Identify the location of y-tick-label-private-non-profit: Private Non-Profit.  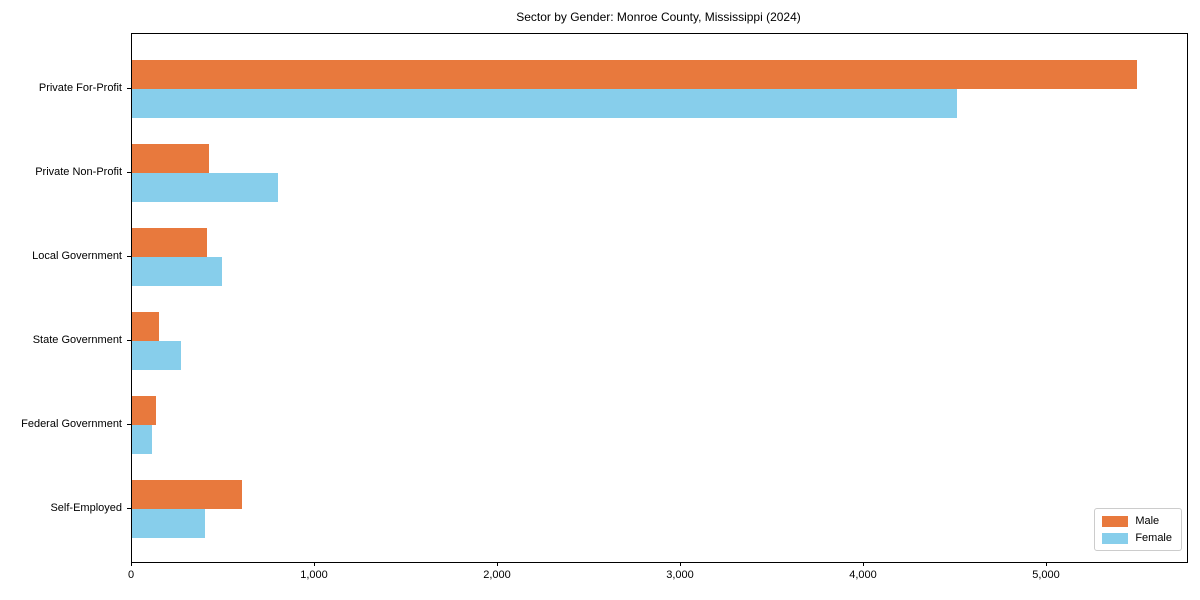
(78, 172).